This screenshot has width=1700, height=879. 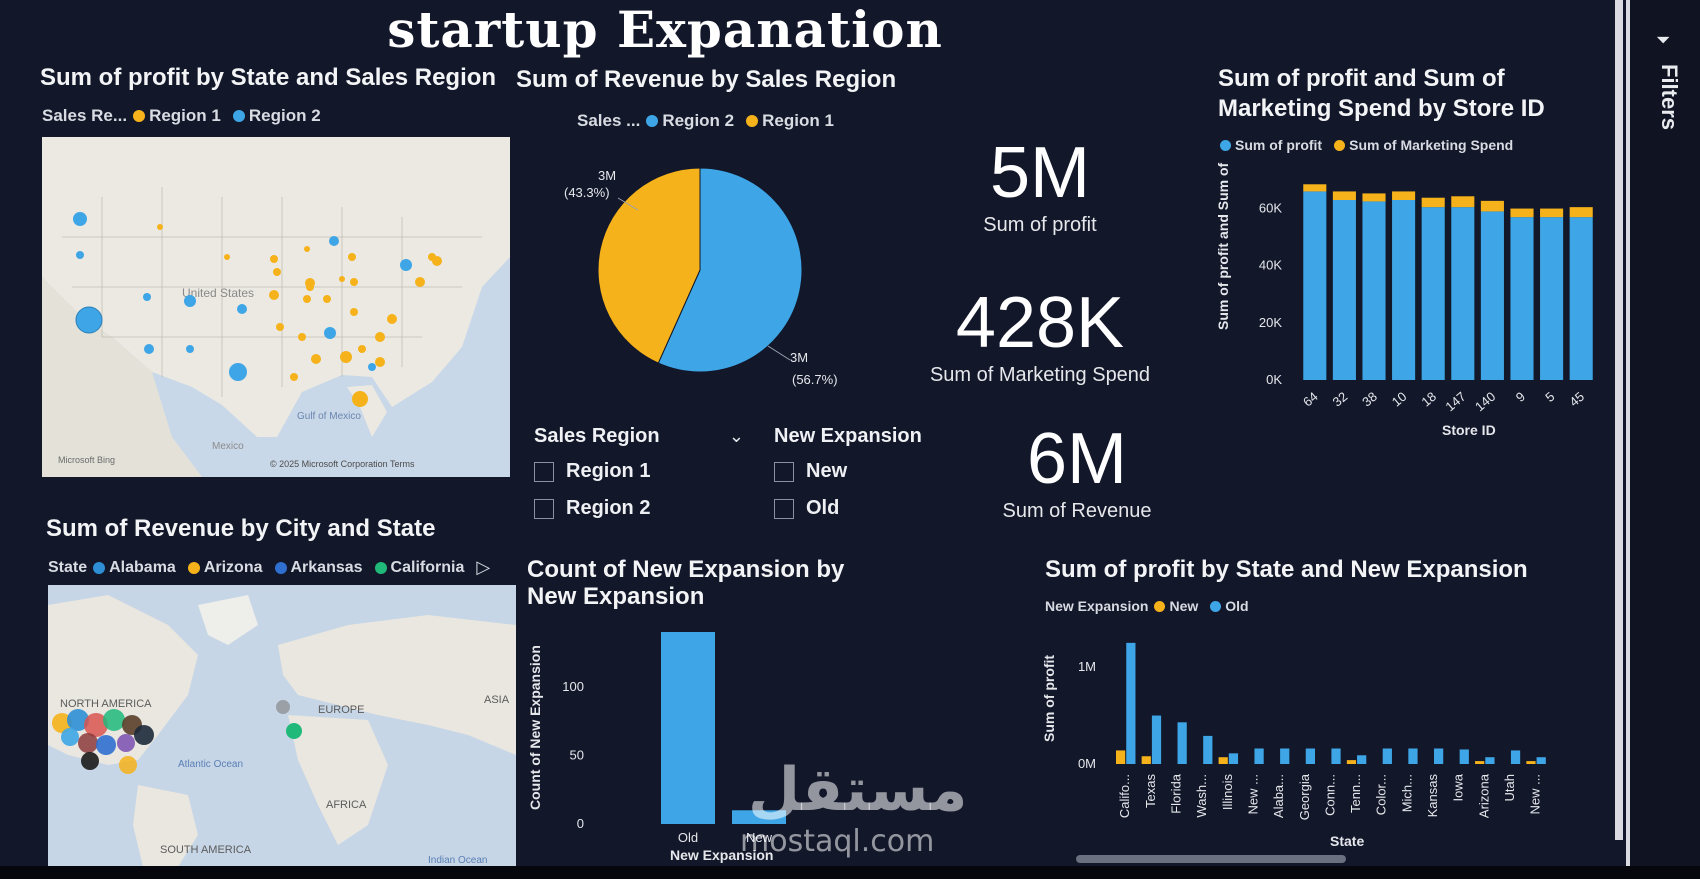 I want to click on bubble-california, so click(x=89, y=320).